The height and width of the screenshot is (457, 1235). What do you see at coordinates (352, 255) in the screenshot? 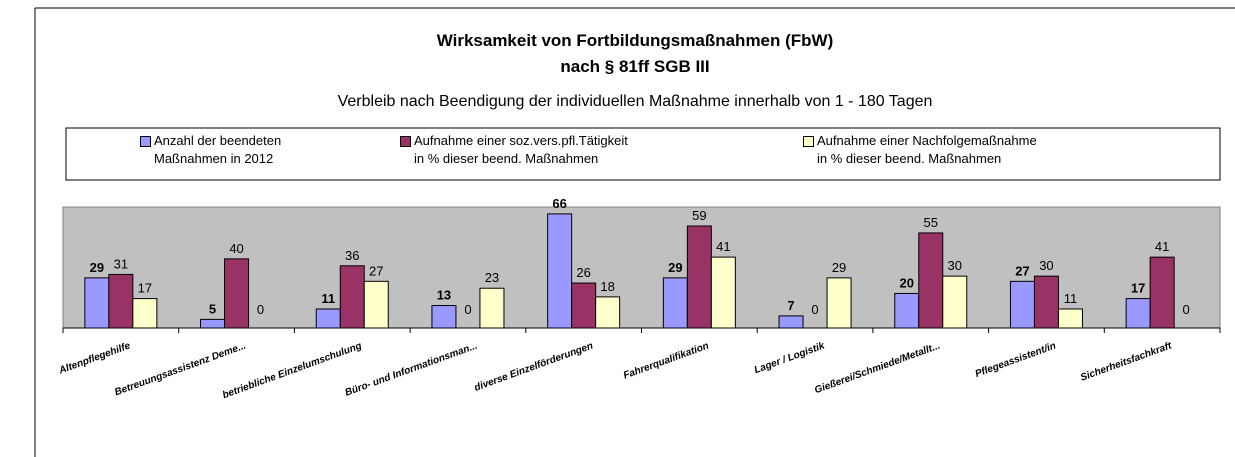
I see `data-label: 36` at bounding box center [352, 255].